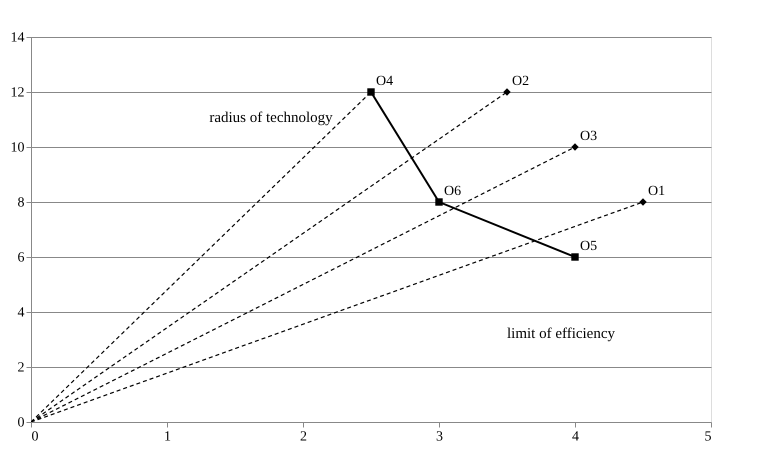 This screenshot has width=758, height=468. I want to click on series-label: O4, so click(385, 81).